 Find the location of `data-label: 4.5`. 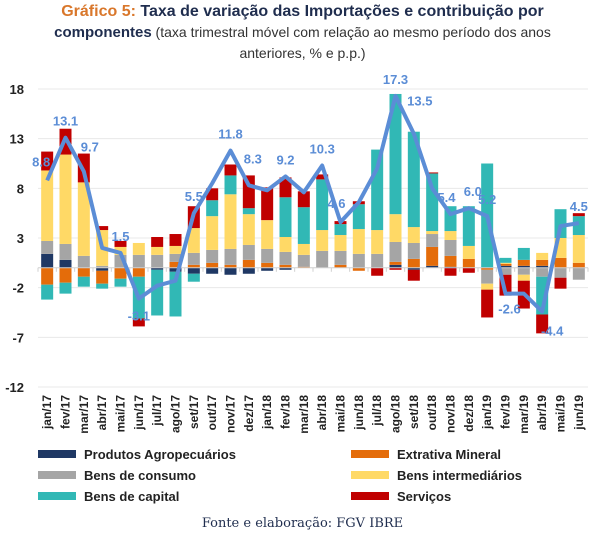

data-label: 4.5 is located at coordinates (579, 206).